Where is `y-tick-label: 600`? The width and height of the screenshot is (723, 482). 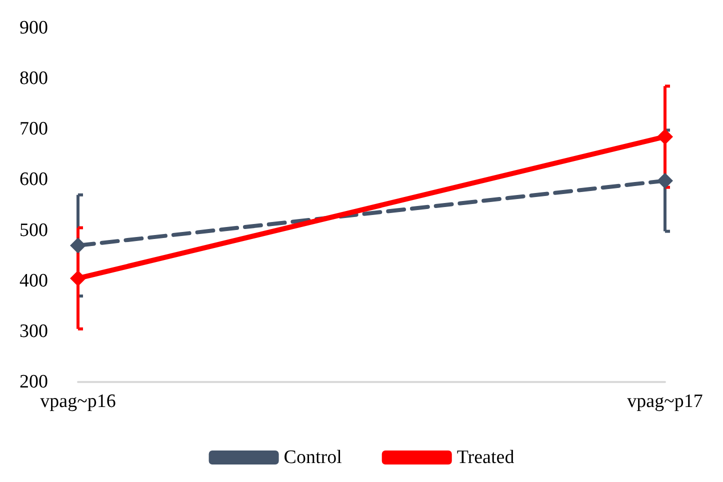
y-tick-label: 600 is located at coordinates (34, 179).